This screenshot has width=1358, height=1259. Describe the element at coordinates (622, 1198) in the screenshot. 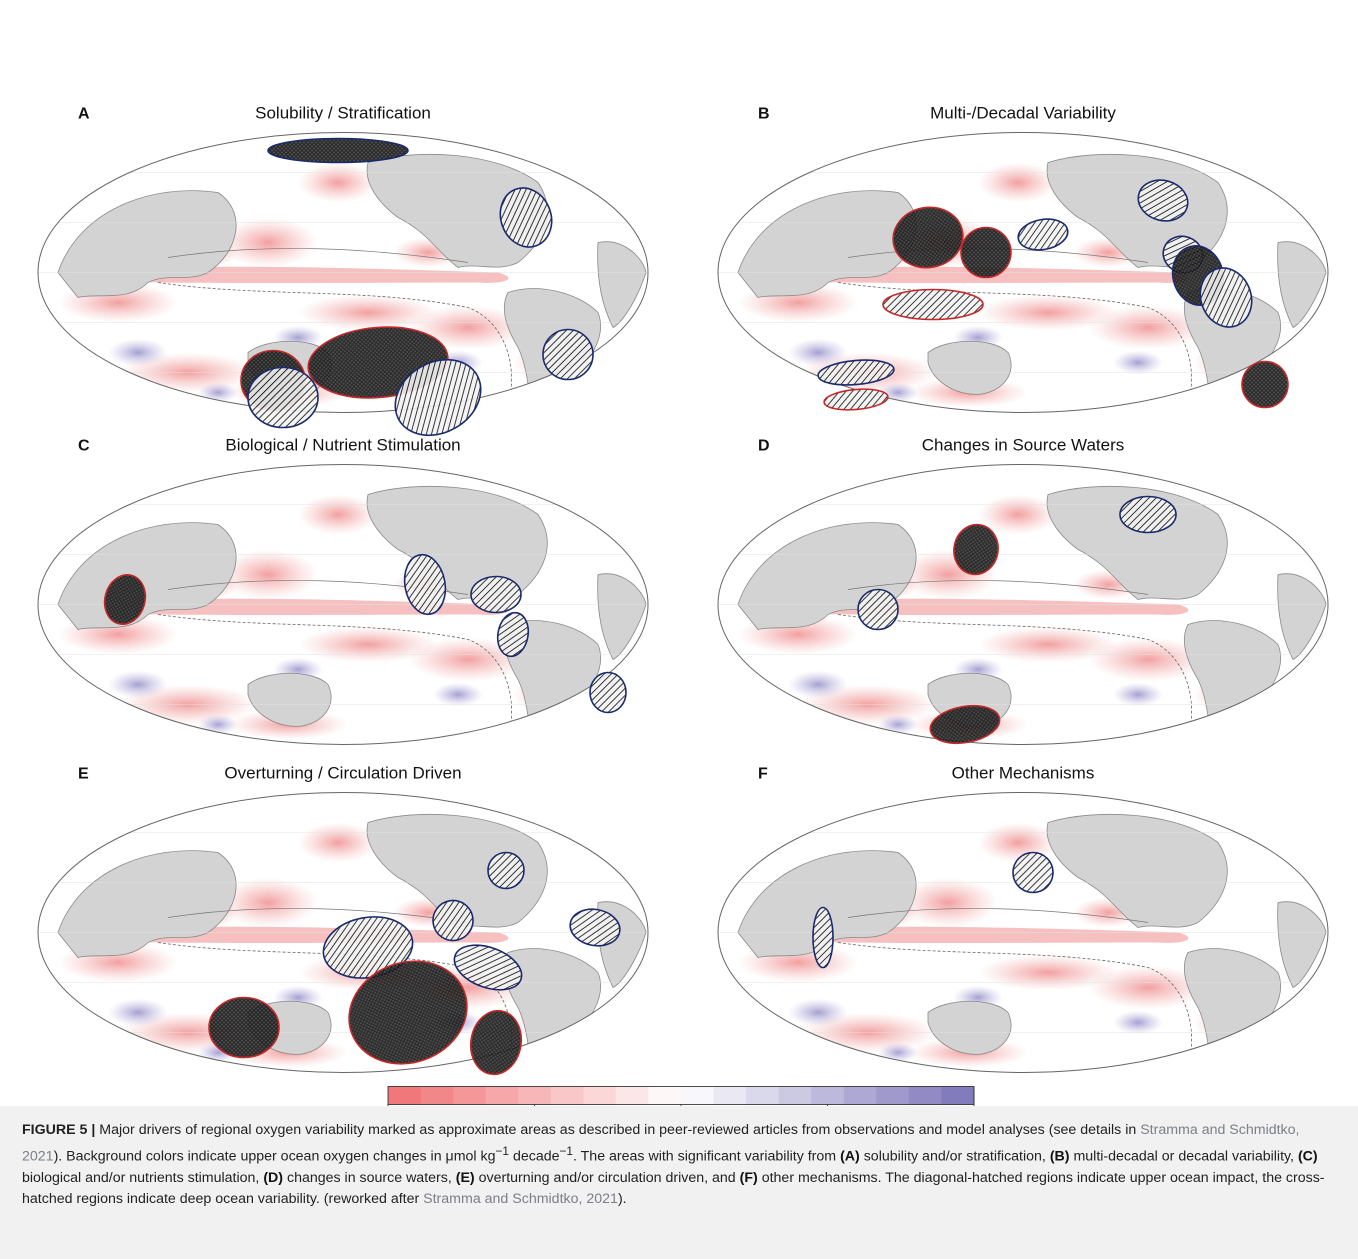

I see `caption-text-end: ).` at that location.